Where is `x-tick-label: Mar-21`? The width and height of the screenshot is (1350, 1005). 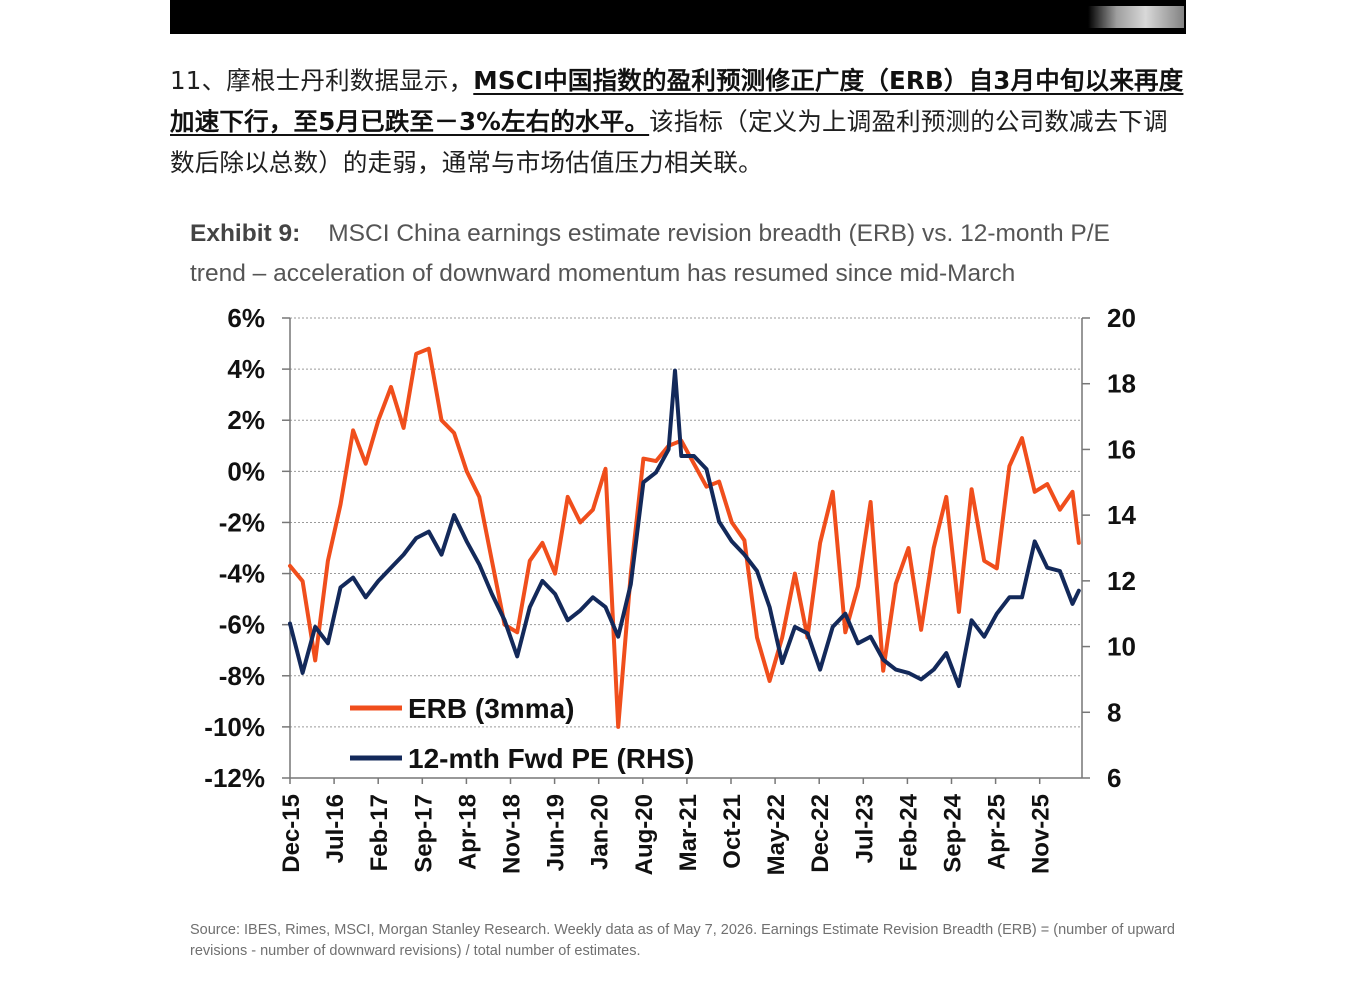 x-tick-label: Mar-21 is located at coordinates (688, 832).